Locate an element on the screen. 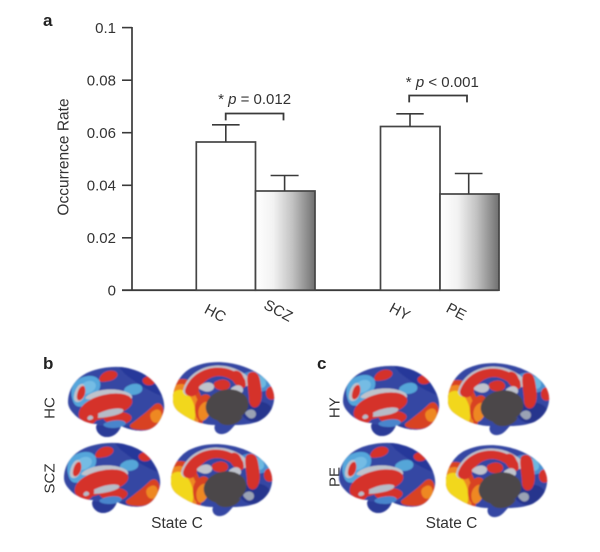  svg-text: 0 is located at coordinates (112, 290).